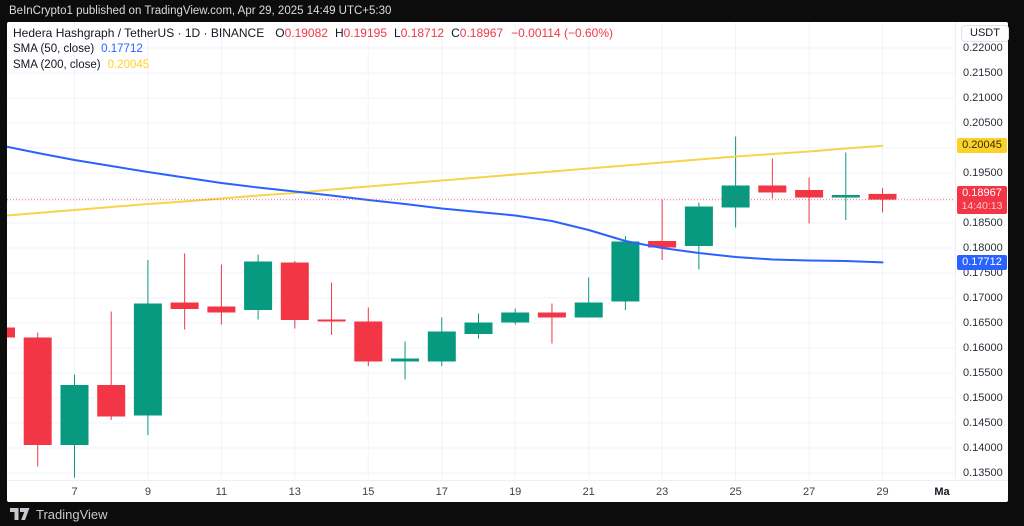 Image resolution: width=1024 pixels, height=526 pixels. What do you see at coordinates (280, 33) in the screenshot?
I see `ohlc-key-O: O` at bounding box center [280, 33].